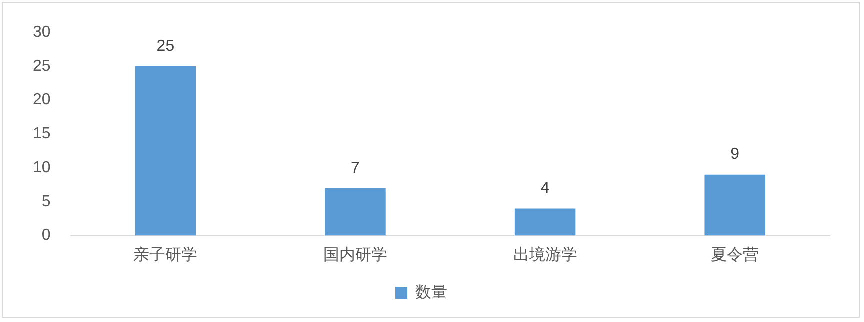  What do you see at coordinates (166, 255) in the screenshot?
I see `x-tick-label: 亲子研学` at bounding box center [166, 255].